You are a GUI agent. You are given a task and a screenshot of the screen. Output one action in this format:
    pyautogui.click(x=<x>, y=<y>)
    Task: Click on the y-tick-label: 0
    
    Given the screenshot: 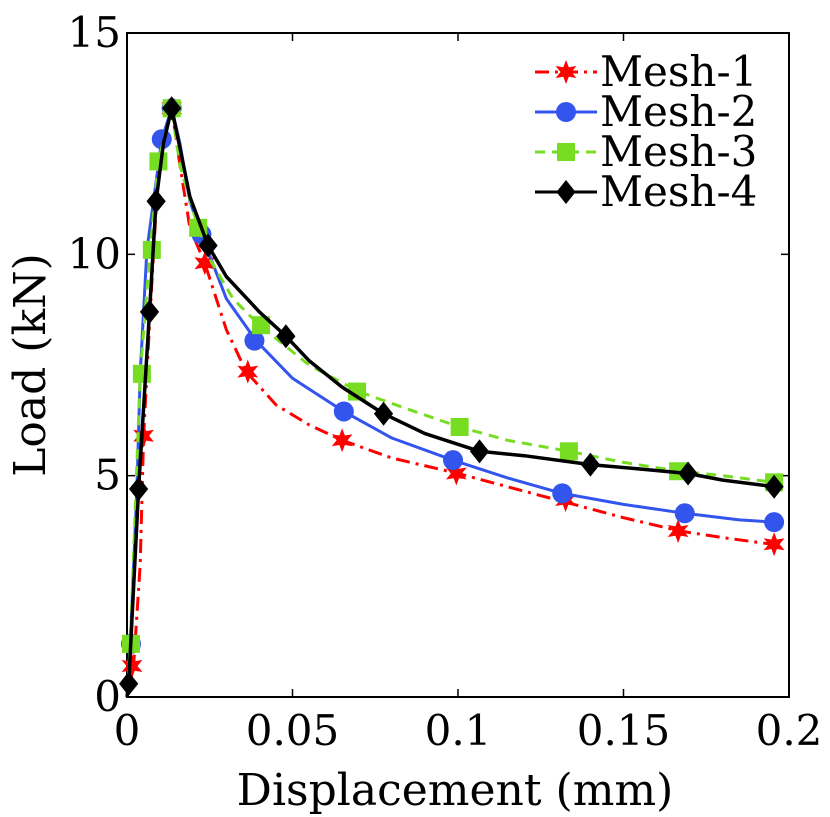 What is the action you would take?
    pyautogui.click(x=107, y=696)
    